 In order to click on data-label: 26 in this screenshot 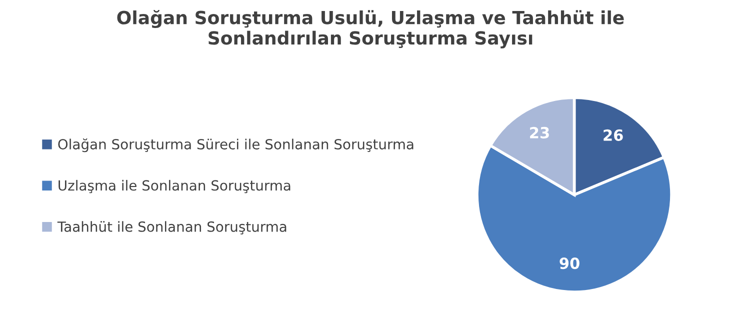, I will do `click(613, 135)`.